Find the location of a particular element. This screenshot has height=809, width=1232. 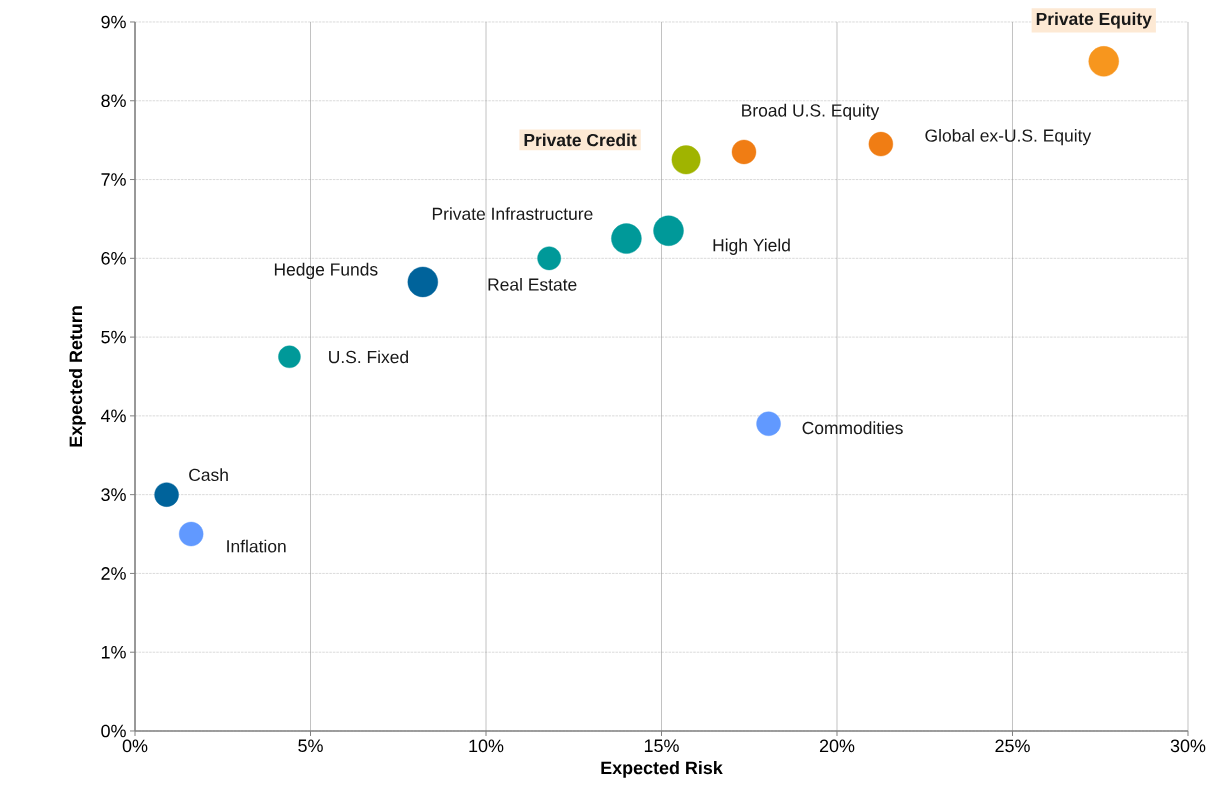

y-tick-label: 0% is located at coordinates (113, 731).